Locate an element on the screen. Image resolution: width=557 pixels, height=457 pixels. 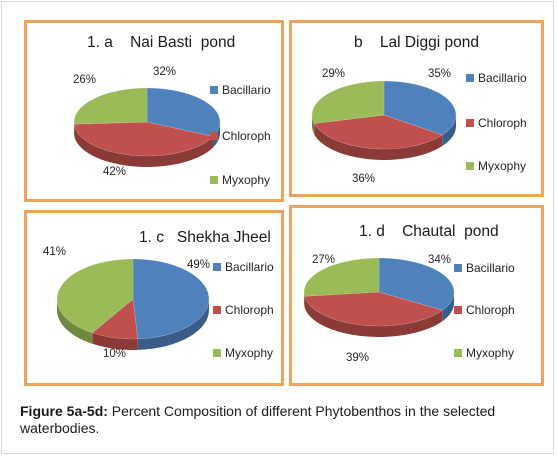
data-label-bacillario: 35% is located at coordinates (439, 74).